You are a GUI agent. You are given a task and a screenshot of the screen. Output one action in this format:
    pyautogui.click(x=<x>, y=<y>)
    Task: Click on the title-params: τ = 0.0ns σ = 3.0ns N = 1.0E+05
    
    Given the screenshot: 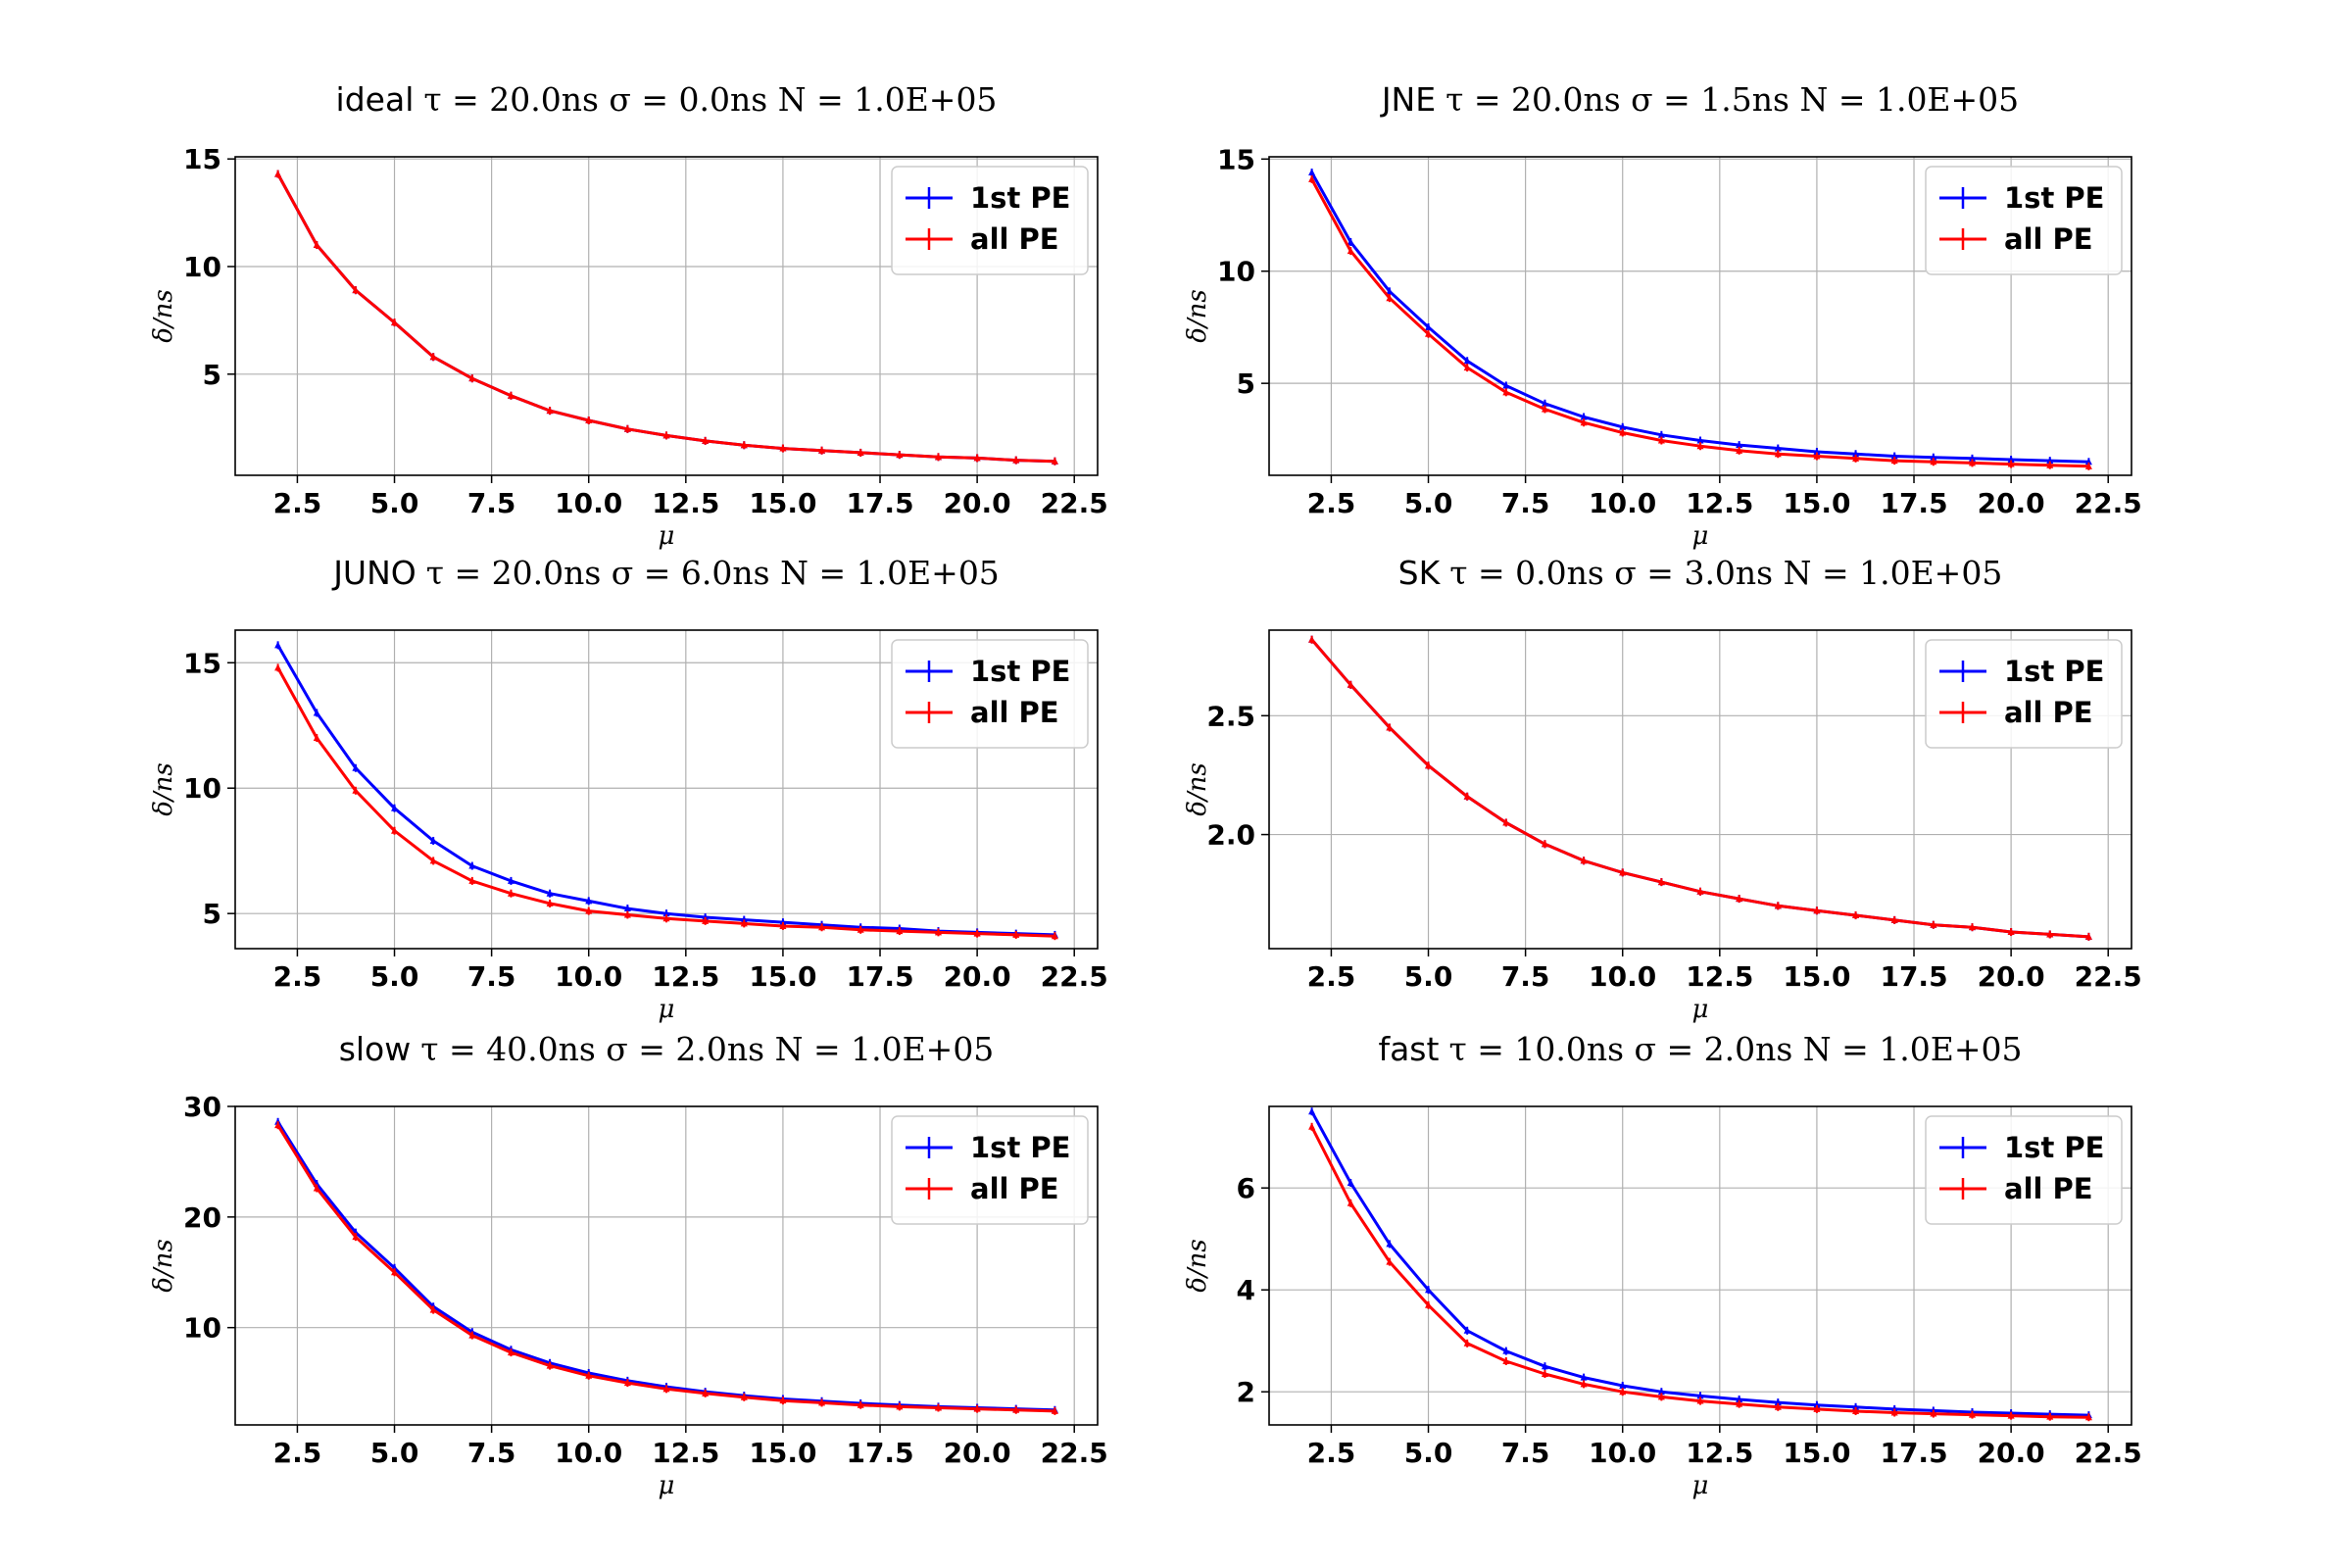 What is the action you would take?
    pyautogui.click(x=1725, y=573)
    